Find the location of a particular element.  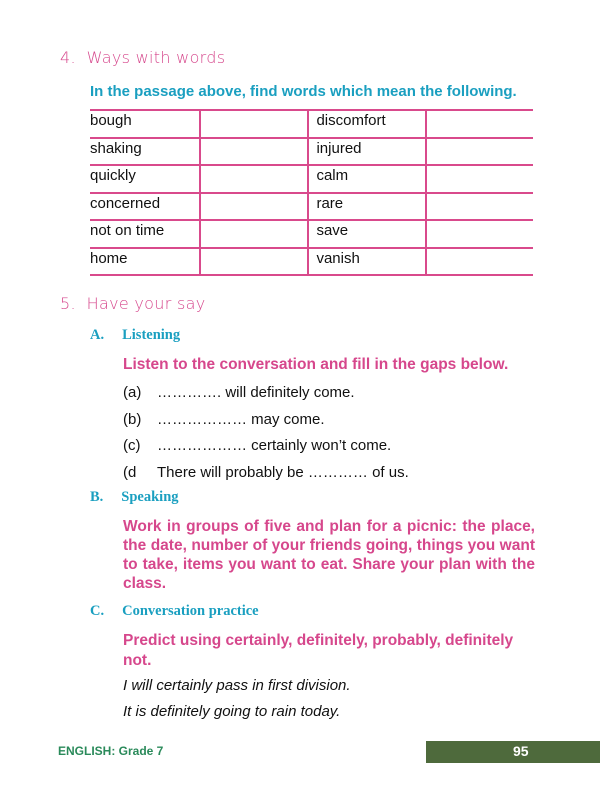

table-row: concerned rare is located at coordinates (311, 206).